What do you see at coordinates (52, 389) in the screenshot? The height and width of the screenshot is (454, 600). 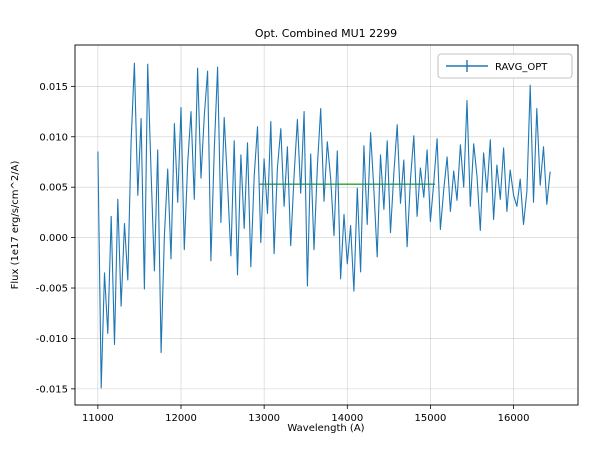 I see `y-tick-label: -0.015` at bounding box center [52, 389].